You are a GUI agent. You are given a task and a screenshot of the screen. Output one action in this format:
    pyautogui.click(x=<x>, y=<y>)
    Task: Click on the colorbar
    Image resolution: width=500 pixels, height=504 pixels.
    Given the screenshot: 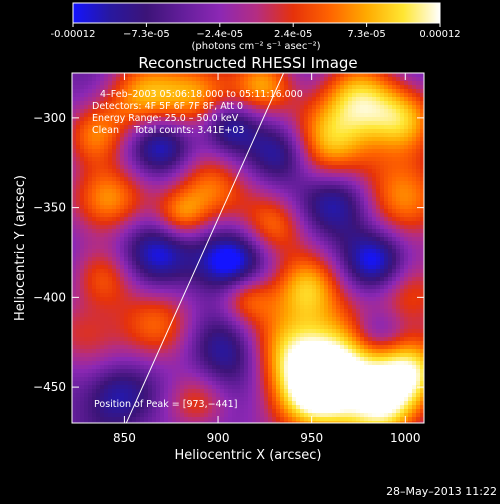 What is the action you would take?
    pyautogui.click(x=256, y=13)
    